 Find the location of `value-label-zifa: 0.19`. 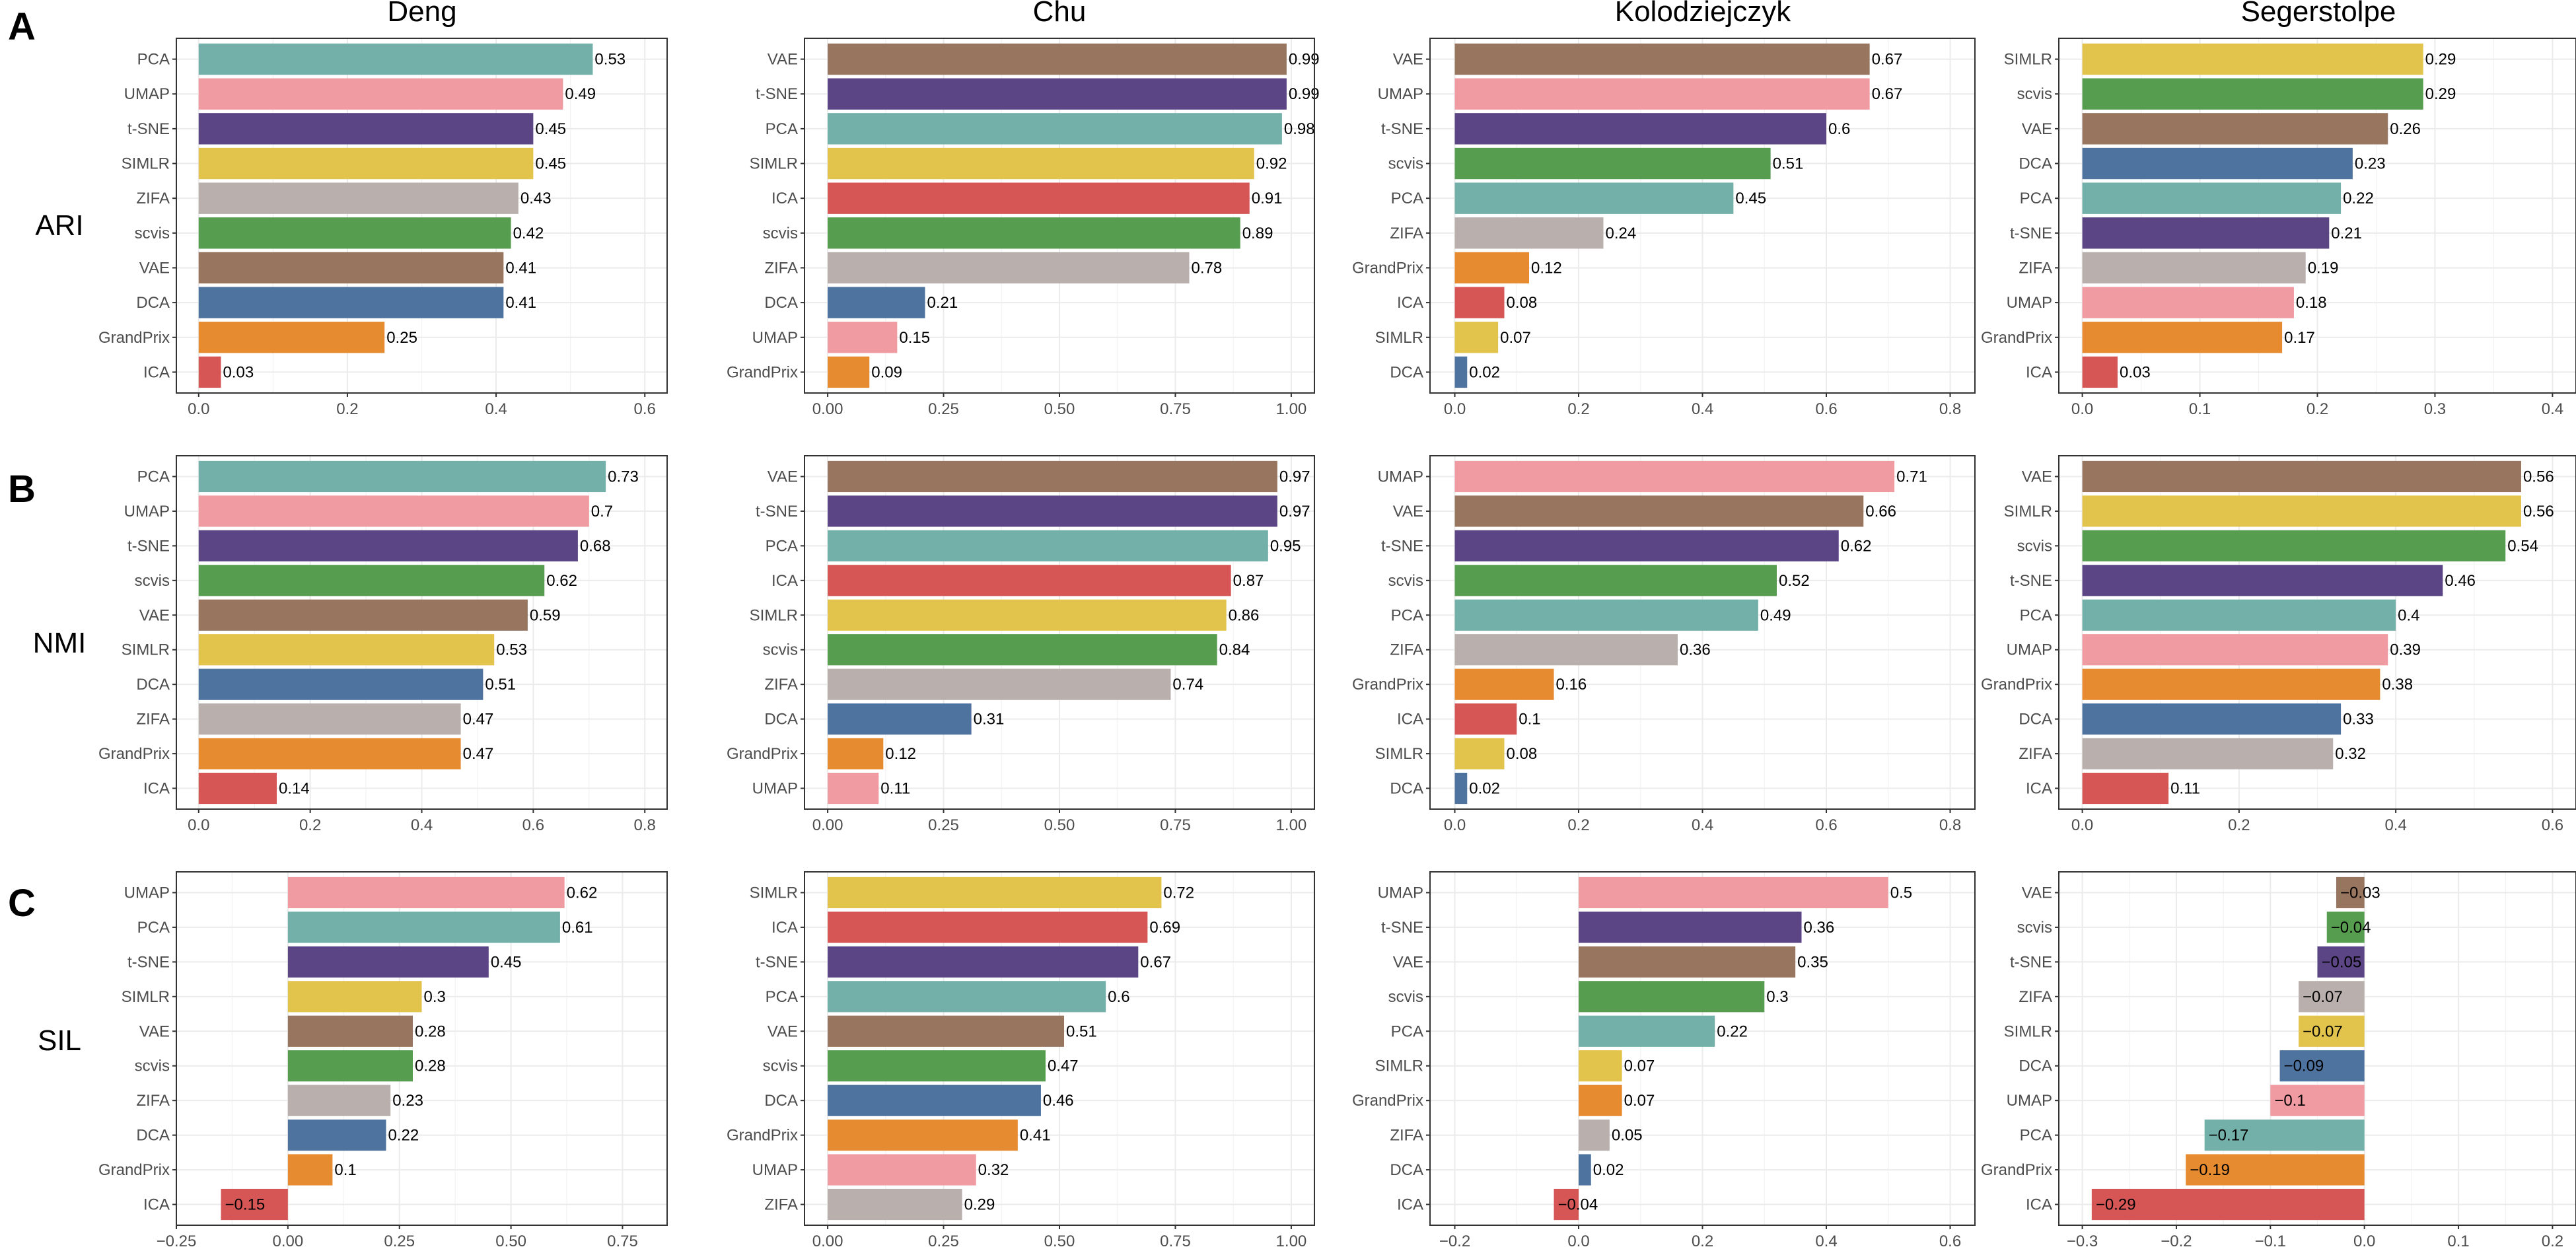

value-label-zifa: 0.19 is located at coordinates (2324, 268).